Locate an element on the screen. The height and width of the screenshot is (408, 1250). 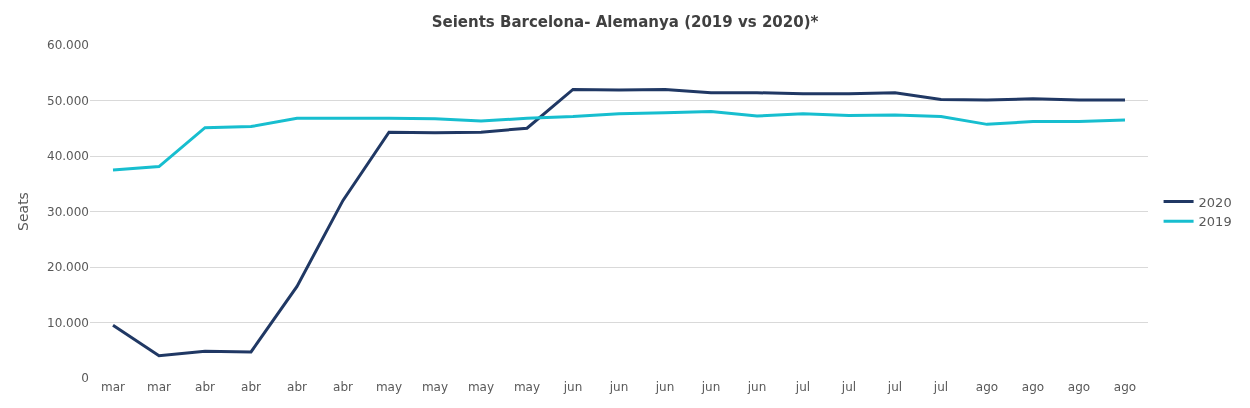
legend-label: 2019 is located at coordinates (1215, 222).